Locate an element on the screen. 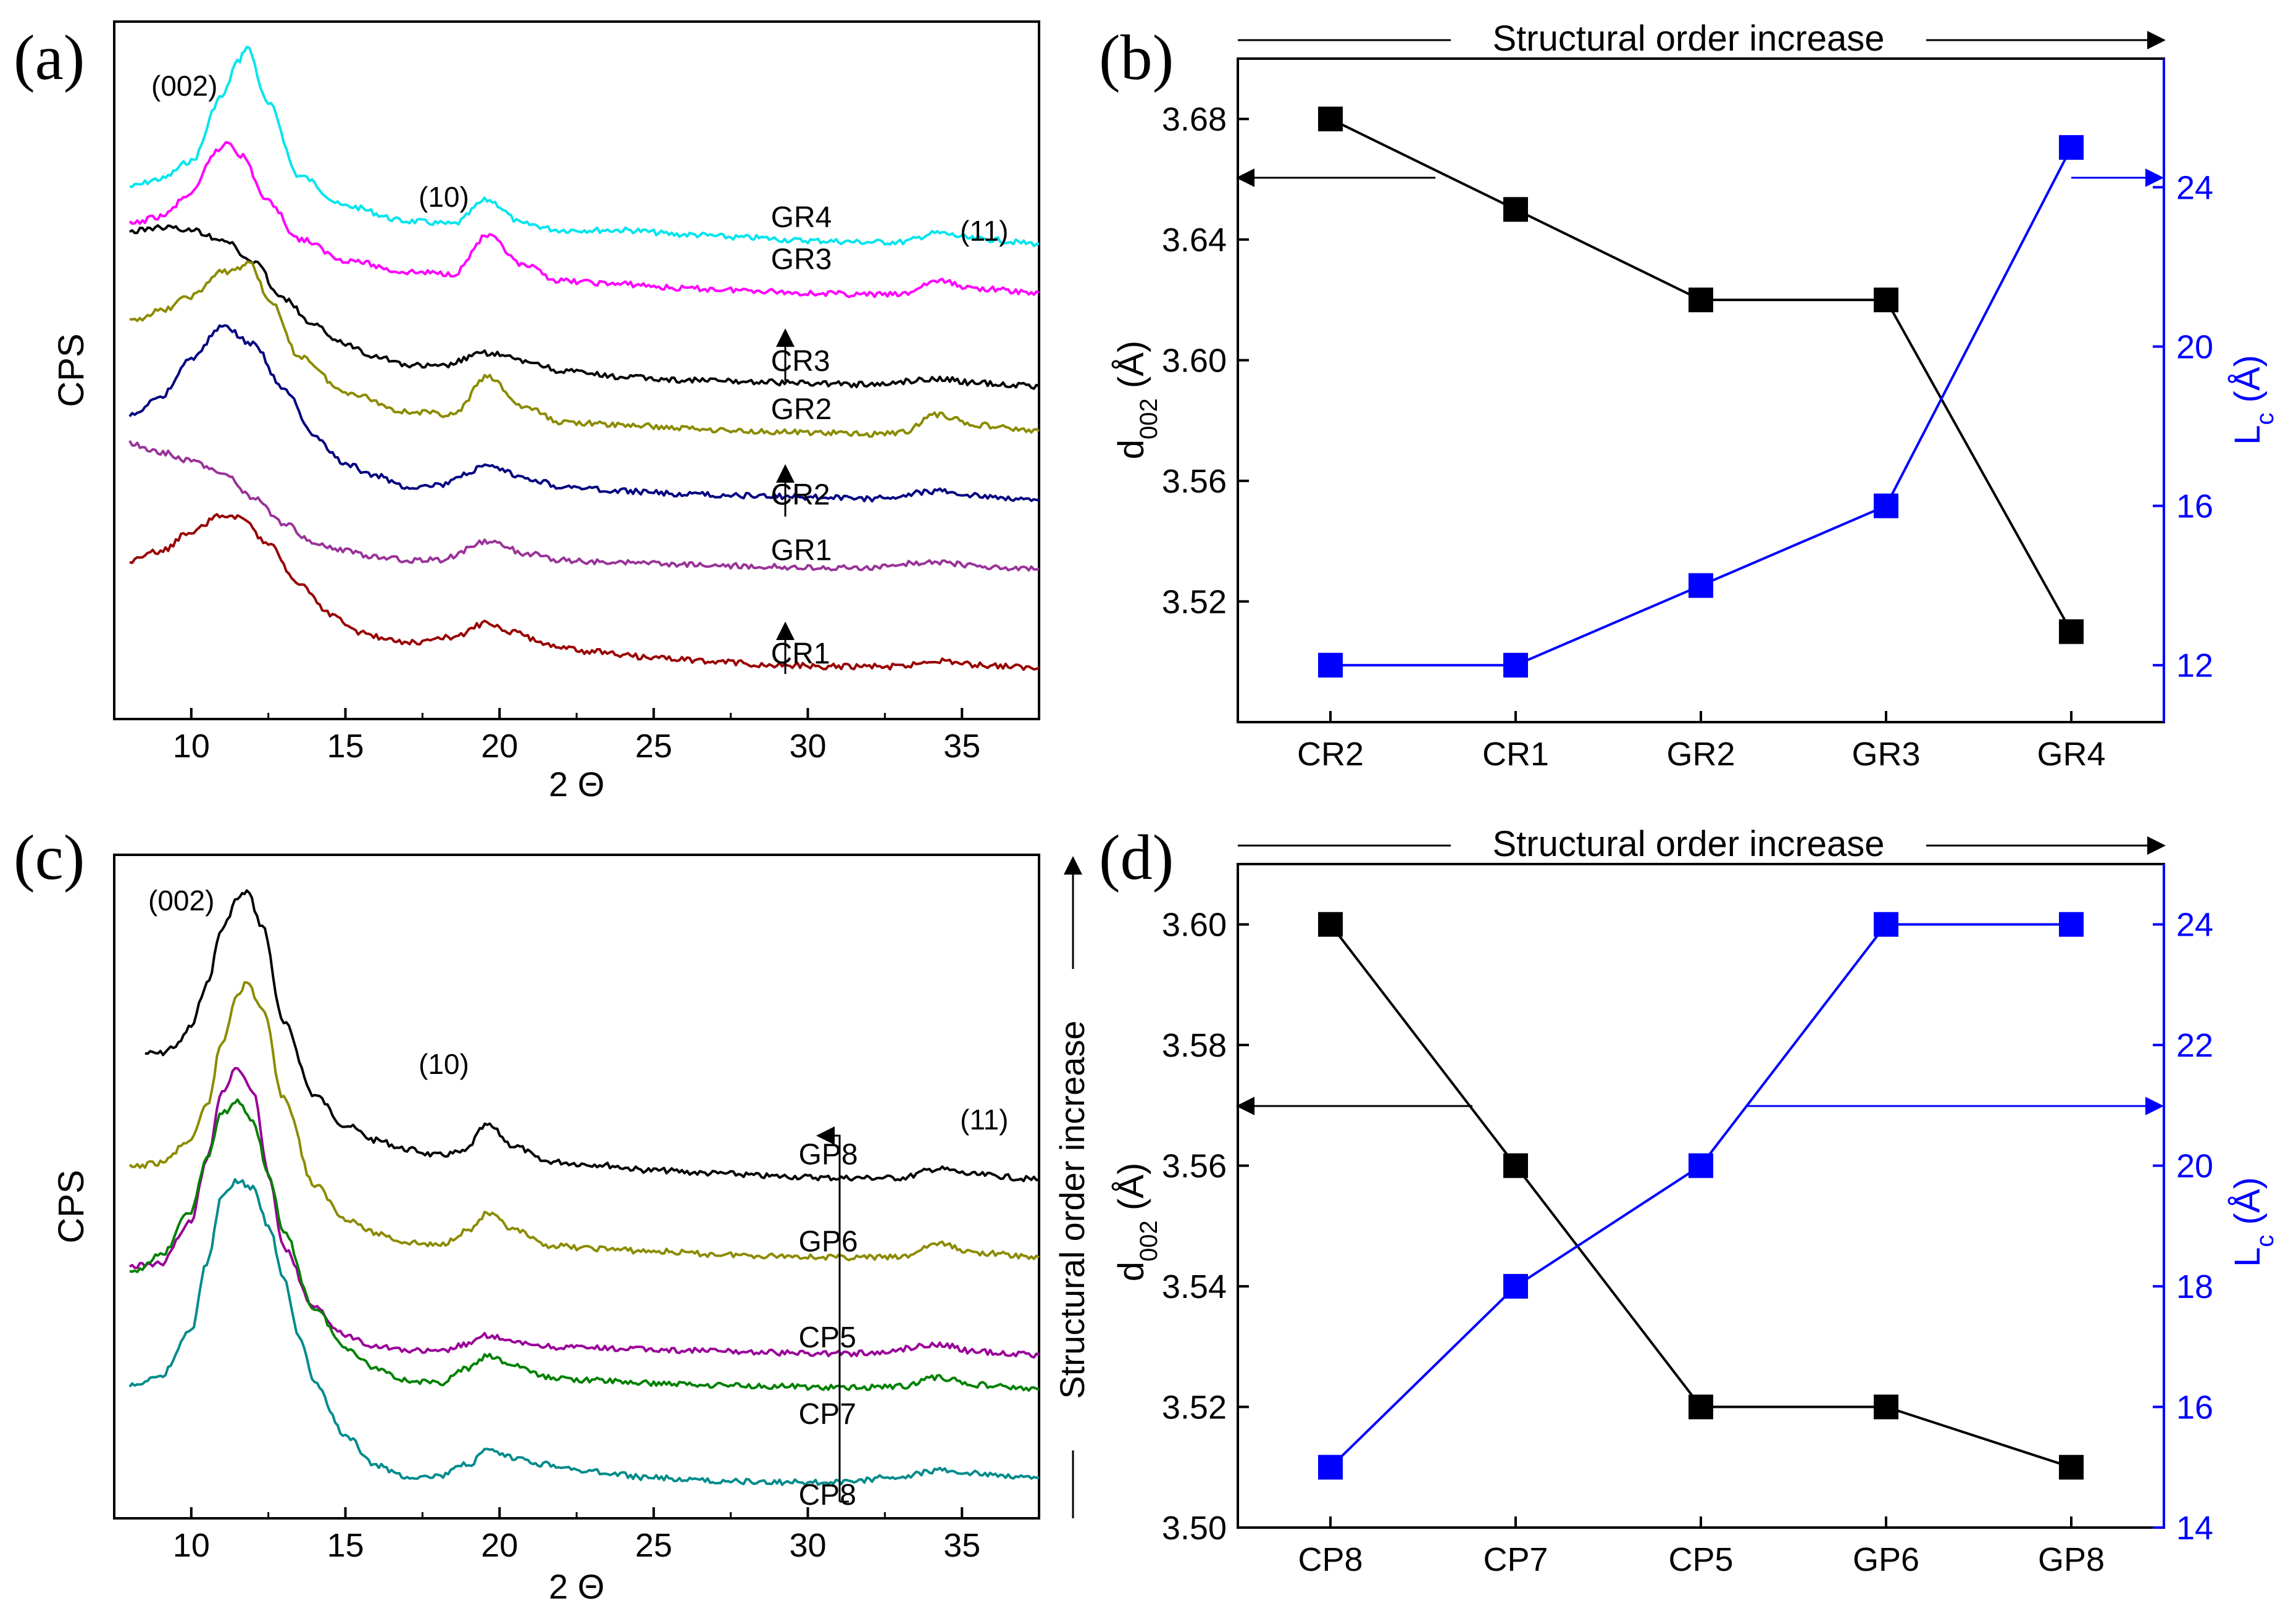 The width and height of the screenshot is (2296, 1622). series-gr4 is located at coordinates (584, 147).